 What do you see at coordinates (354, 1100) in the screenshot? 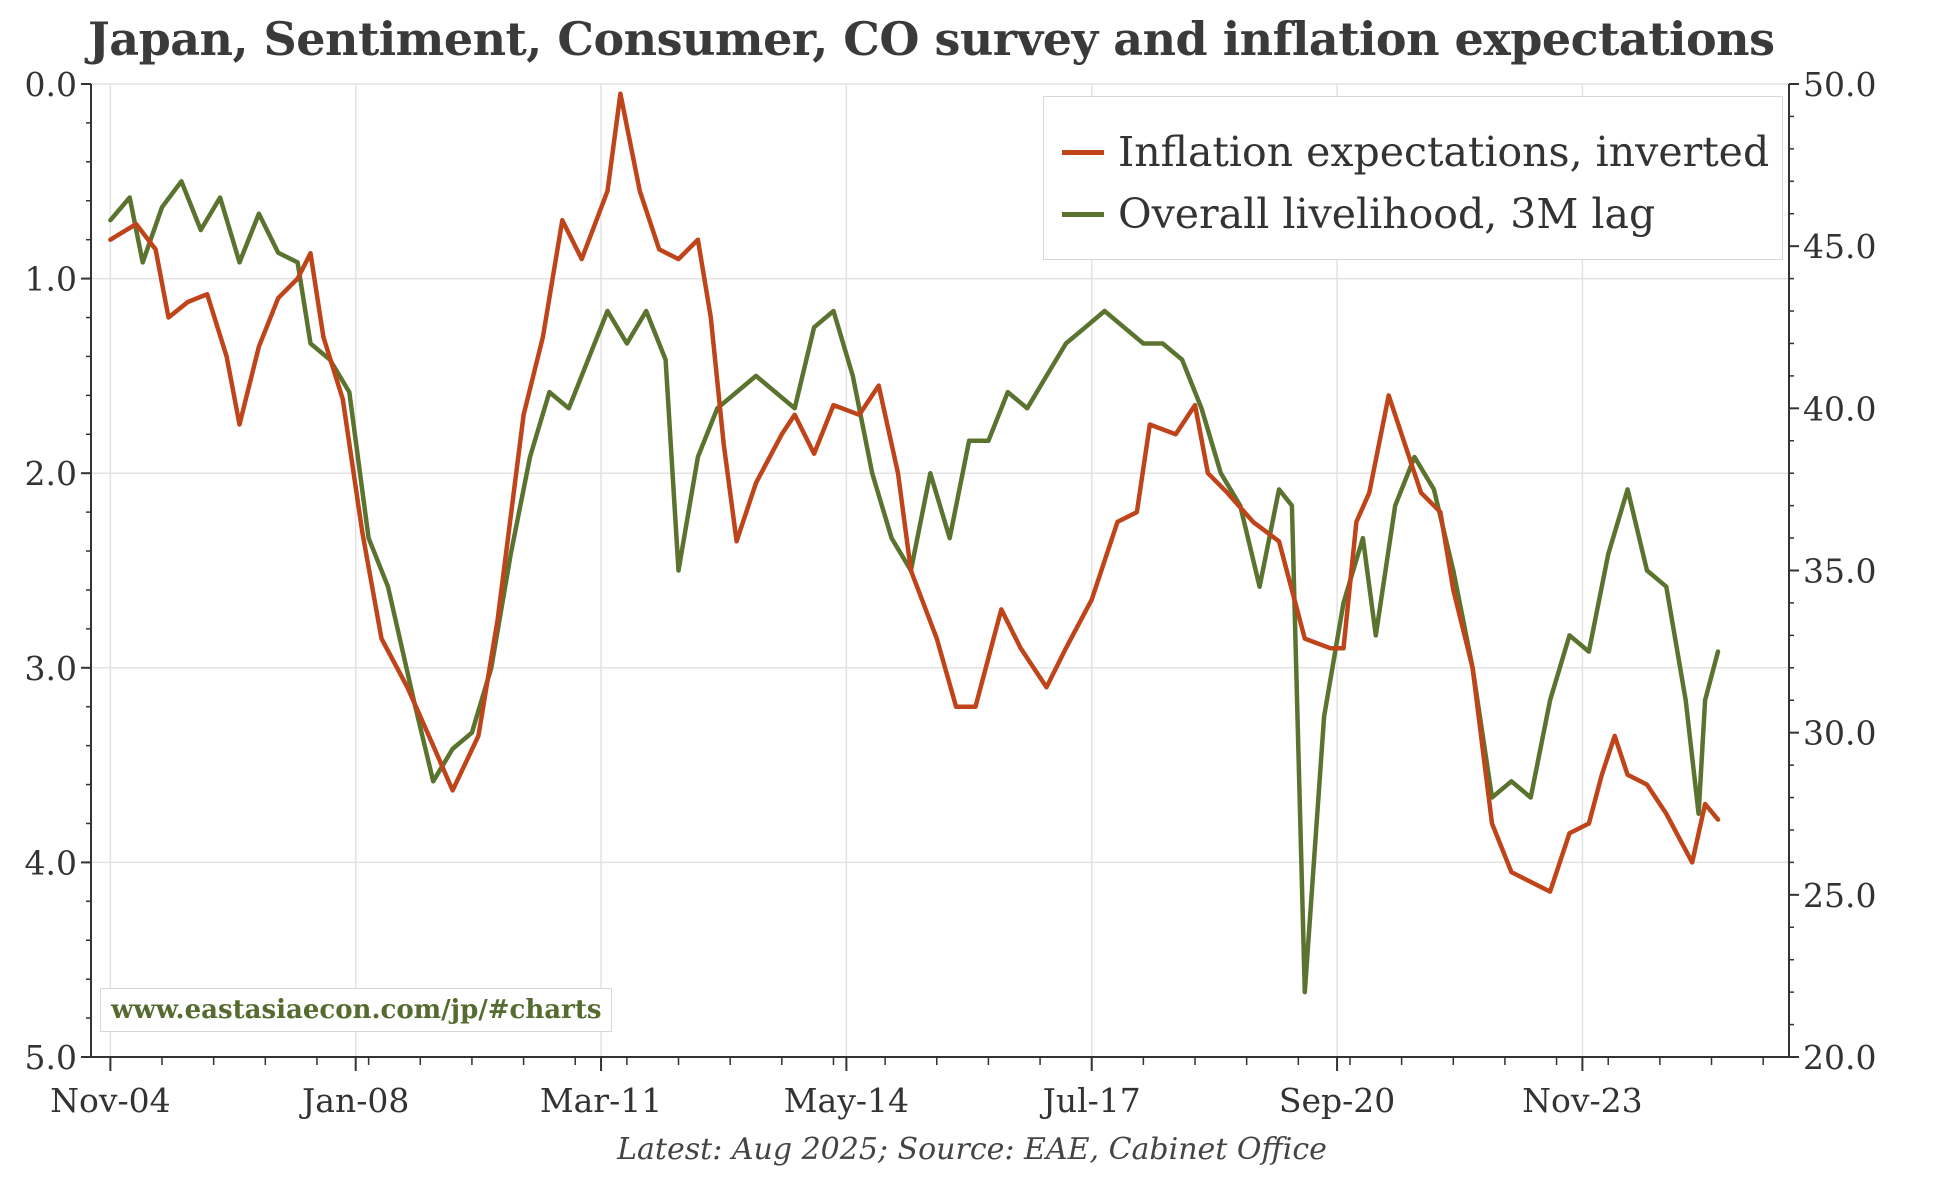
I see `x-tick-label: Jan-08` at bounding box center [354, 1100].